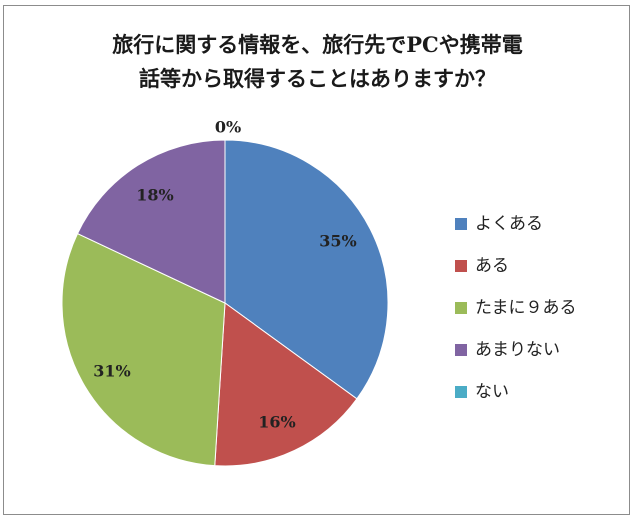 This screenshot has width=640, height=526. I want to click on legend-label-2: ある, so click(492, 266).